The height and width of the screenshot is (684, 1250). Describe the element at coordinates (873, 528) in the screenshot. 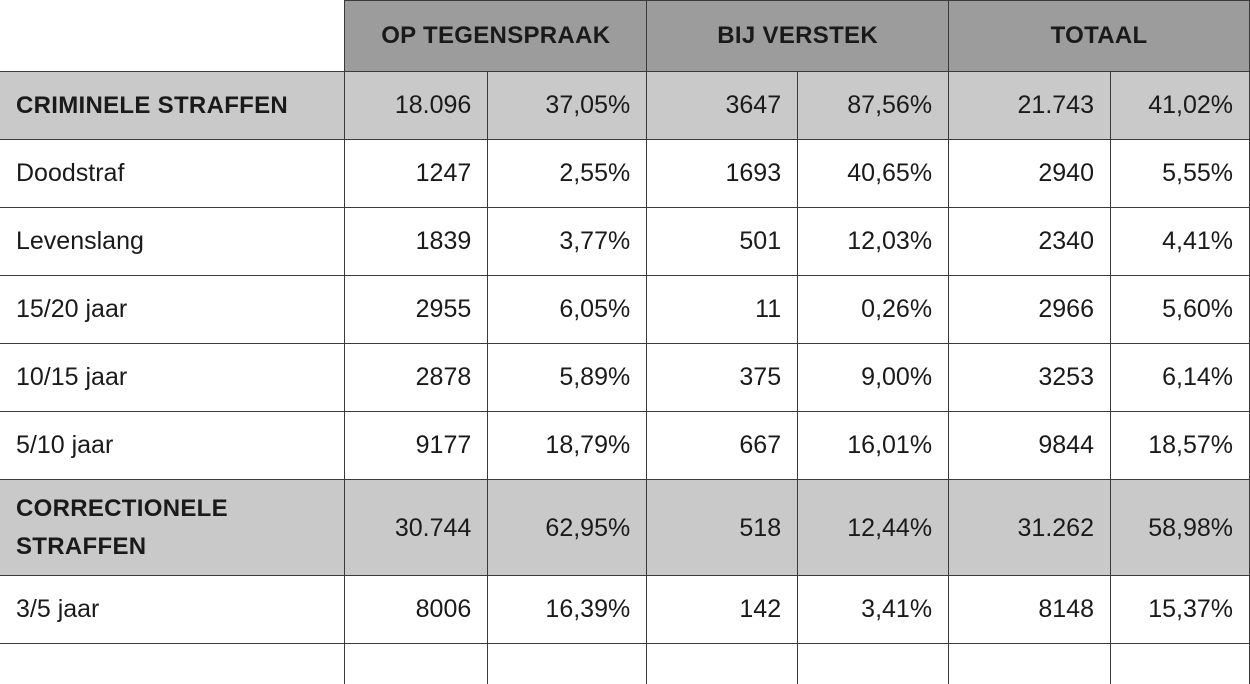

I see `cell-verstek-percent: 12,44%` at that location.